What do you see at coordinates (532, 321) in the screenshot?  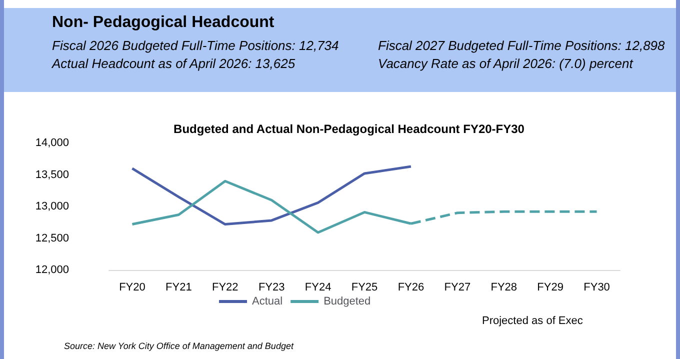 I see `text: Projected as of Exec` at bounding box center [532, 321].